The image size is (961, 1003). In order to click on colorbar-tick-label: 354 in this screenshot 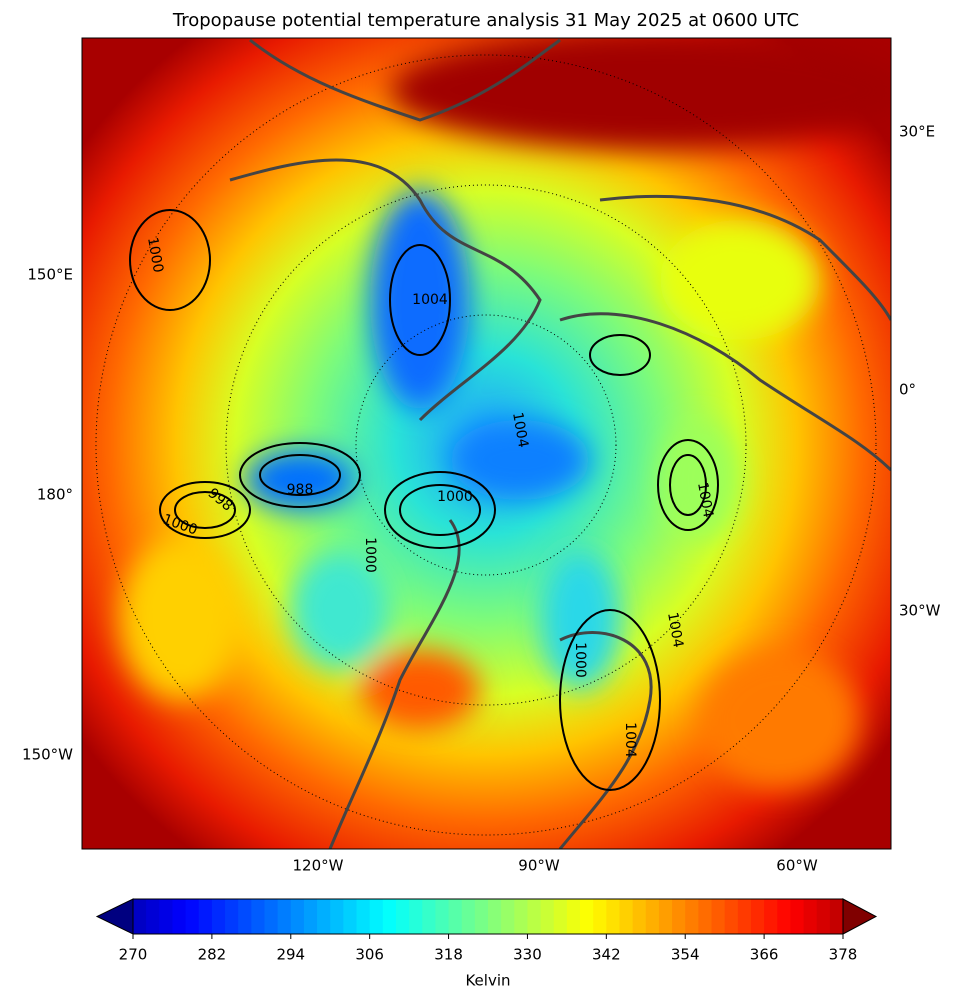, I will do `click(685, 955)`.